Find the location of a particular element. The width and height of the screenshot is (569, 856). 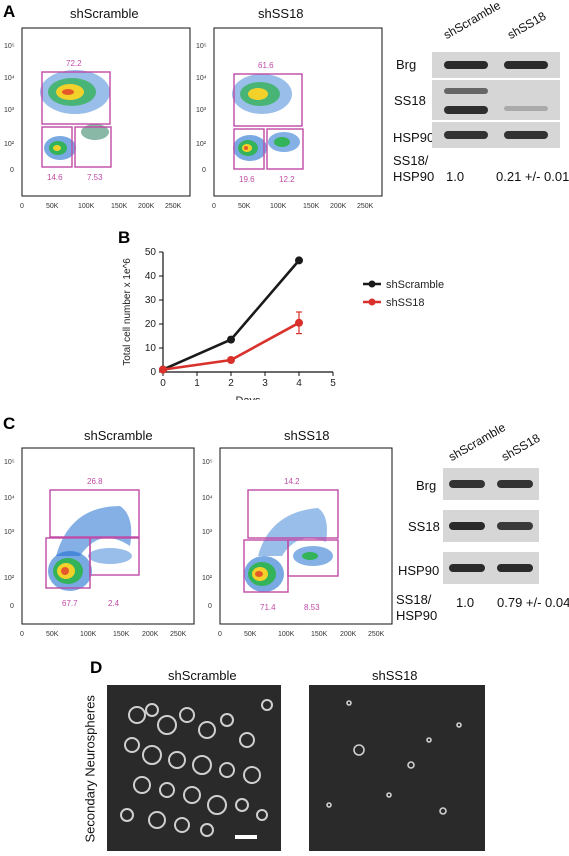

y-tick-label: 10 is located at coordinates (151, 348).